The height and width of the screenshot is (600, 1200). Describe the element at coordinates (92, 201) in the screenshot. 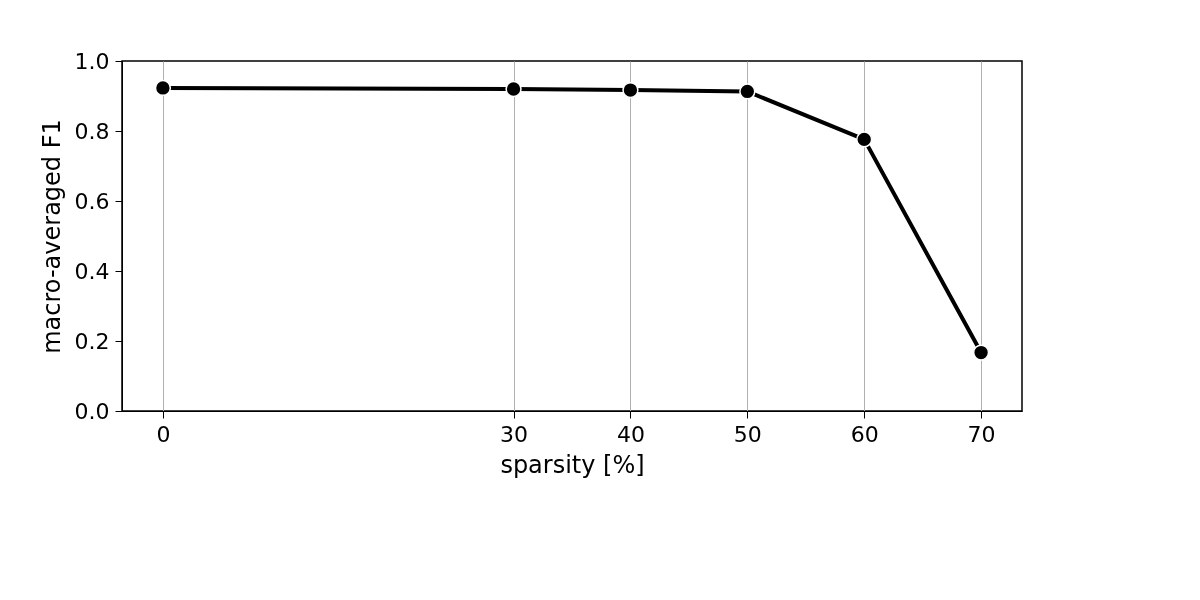

I see `y-tick-label: 0.6` at that location.